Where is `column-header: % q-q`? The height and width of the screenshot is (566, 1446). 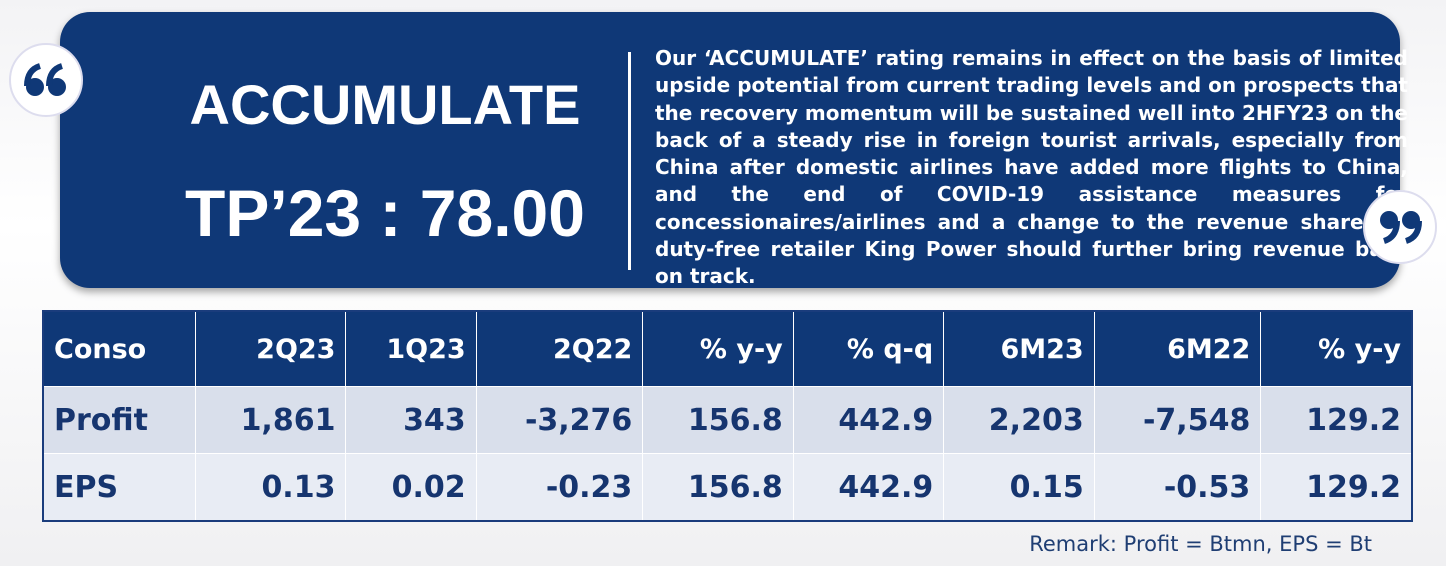 column-header: % q-q is located at coordinates (868, 348).